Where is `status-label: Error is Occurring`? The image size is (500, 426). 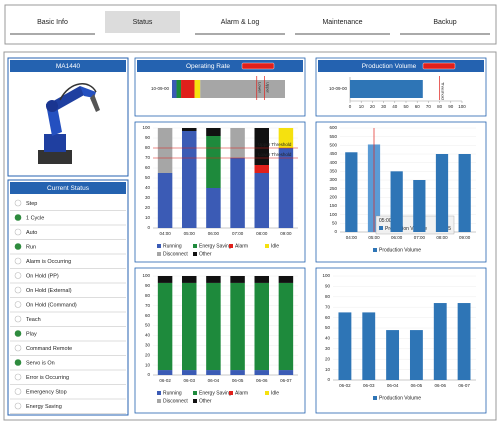
status-label: Error is Occurring is located at coordinates (47, 378).